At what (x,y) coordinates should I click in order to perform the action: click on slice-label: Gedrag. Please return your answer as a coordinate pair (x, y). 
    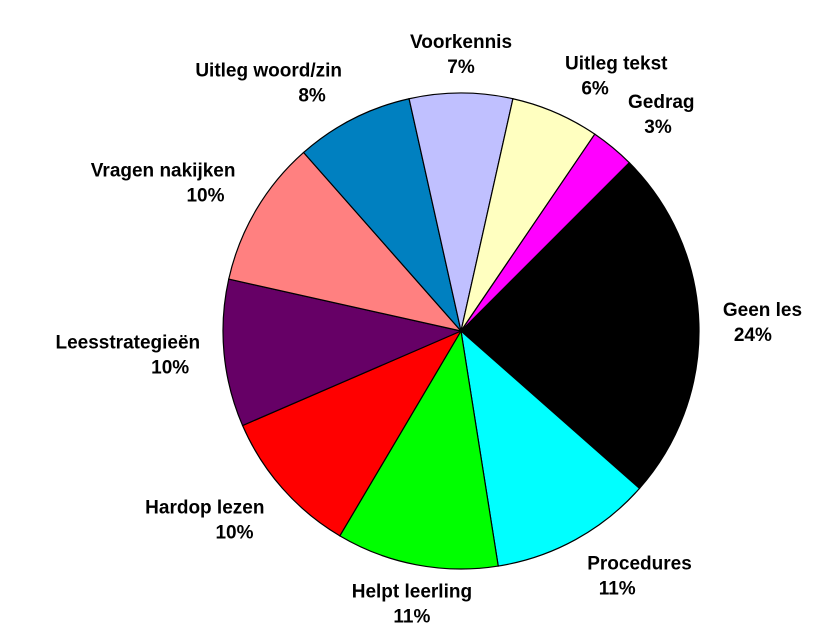
    Looking at the image, I should click on (661, 102).